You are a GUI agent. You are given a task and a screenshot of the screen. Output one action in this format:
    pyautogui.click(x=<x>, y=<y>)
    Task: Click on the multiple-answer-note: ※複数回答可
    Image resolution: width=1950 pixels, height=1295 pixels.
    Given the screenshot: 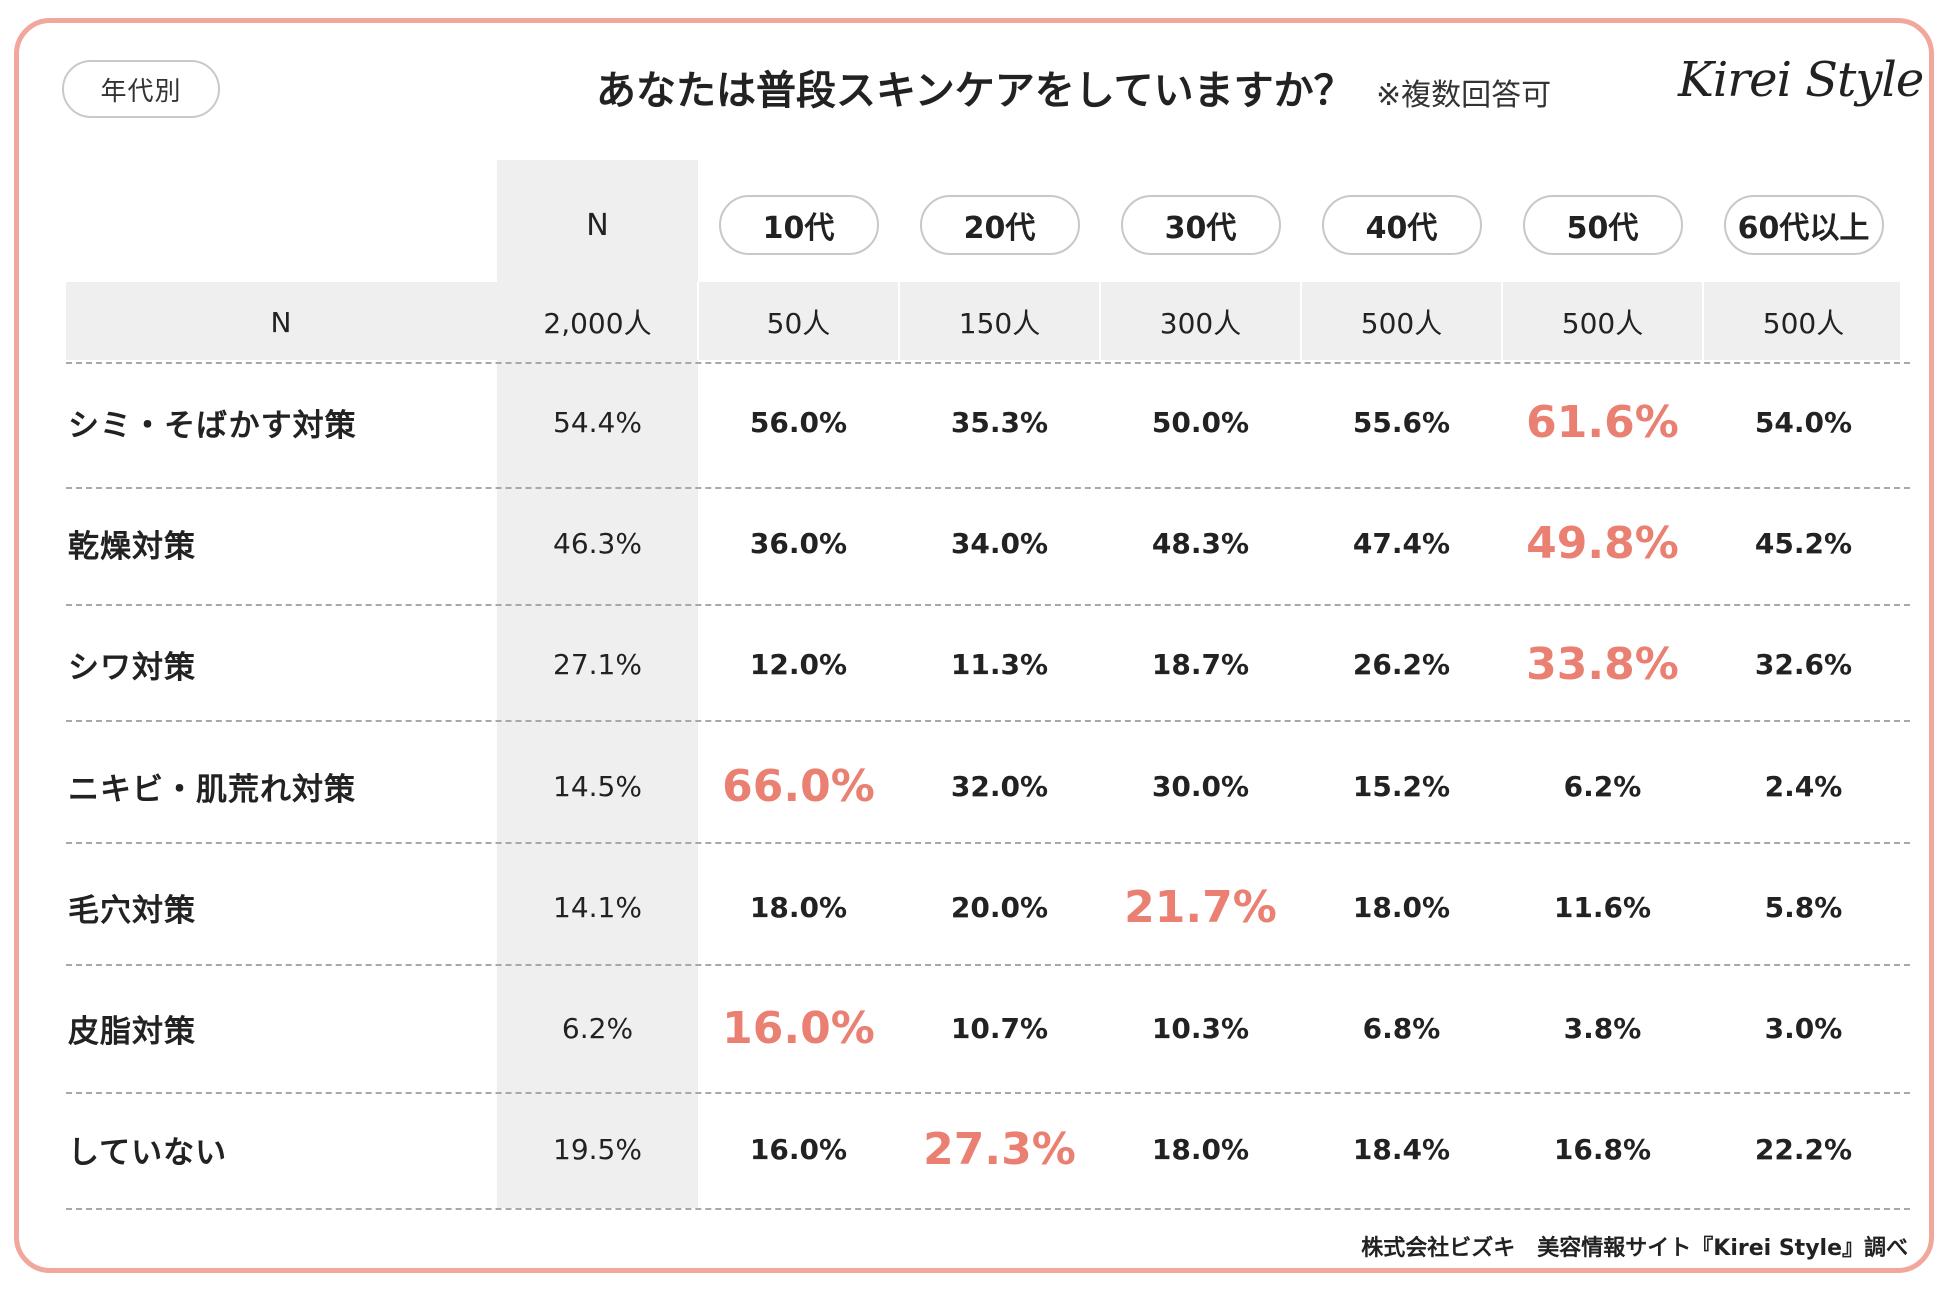 What is the action you would take?
    pyautogui.click(x=1464, y=95)
    